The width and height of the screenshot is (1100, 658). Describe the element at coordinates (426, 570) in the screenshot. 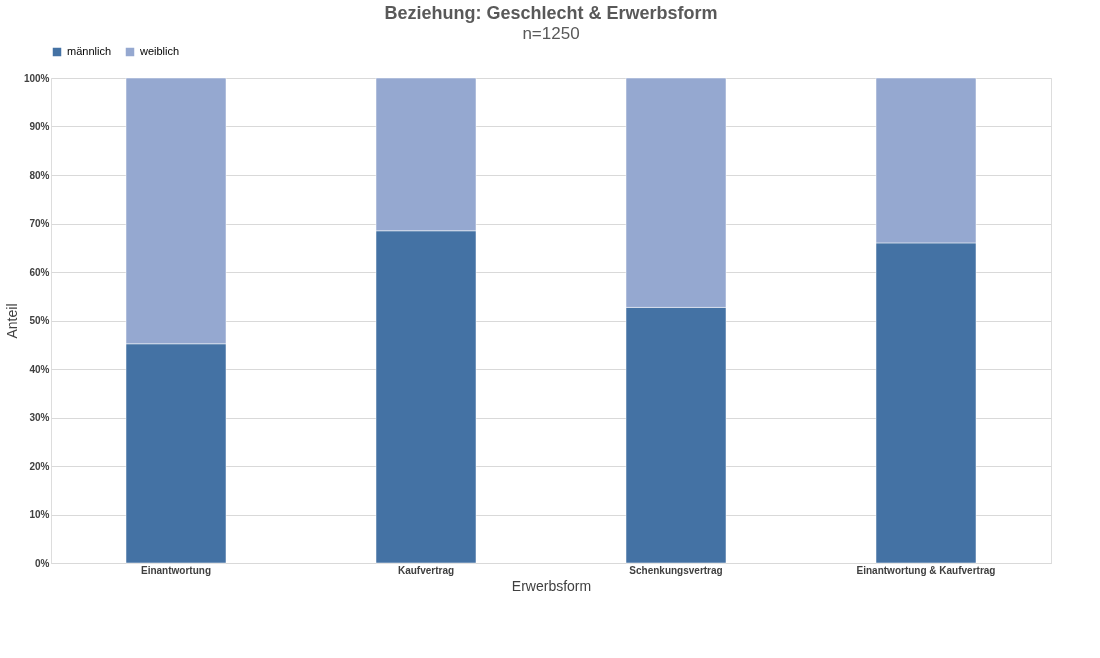

I see `x-tick-label: Kaufvertrag` at that location.